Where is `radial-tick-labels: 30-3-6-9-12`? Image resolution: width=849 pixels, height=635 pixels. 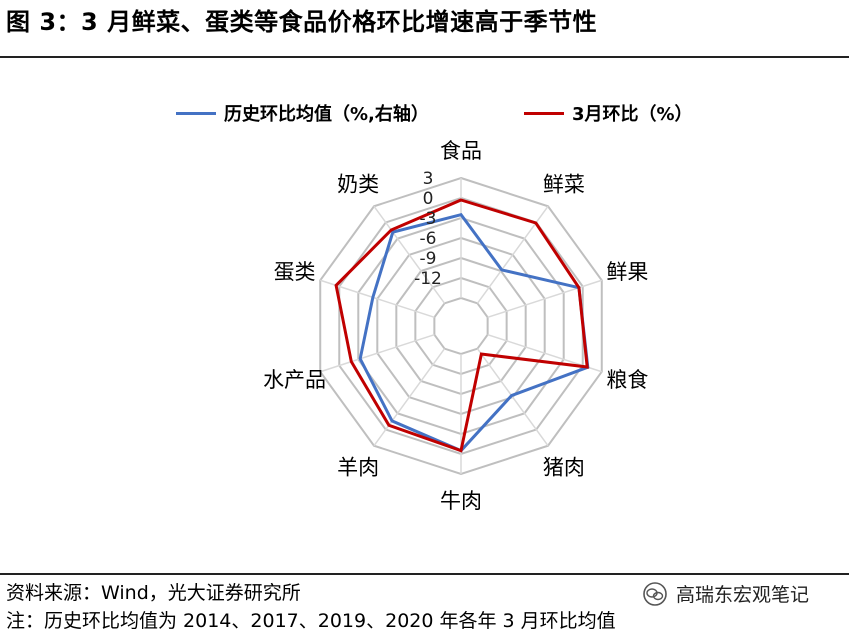
radial-tick-labels: 30-3-6-9-12 is located at coordinates (428, 229).